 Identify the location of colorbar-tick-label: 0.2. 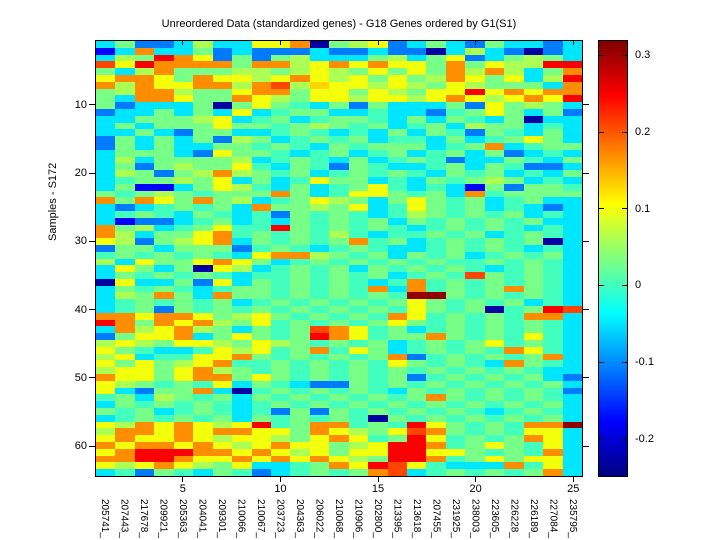
(643, 132).